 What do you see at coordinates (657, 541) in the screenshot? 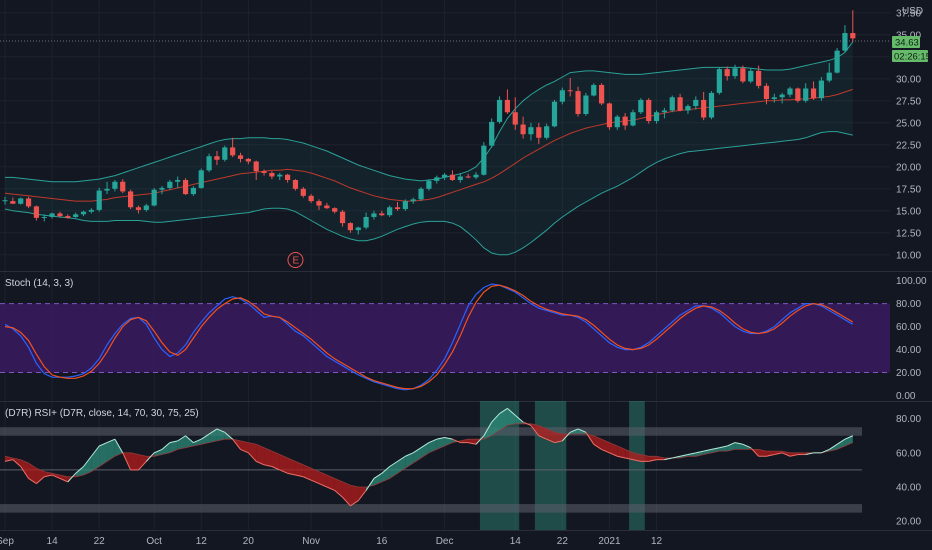
I see `time-tick-label: 12` at bounding box center [657, 541].